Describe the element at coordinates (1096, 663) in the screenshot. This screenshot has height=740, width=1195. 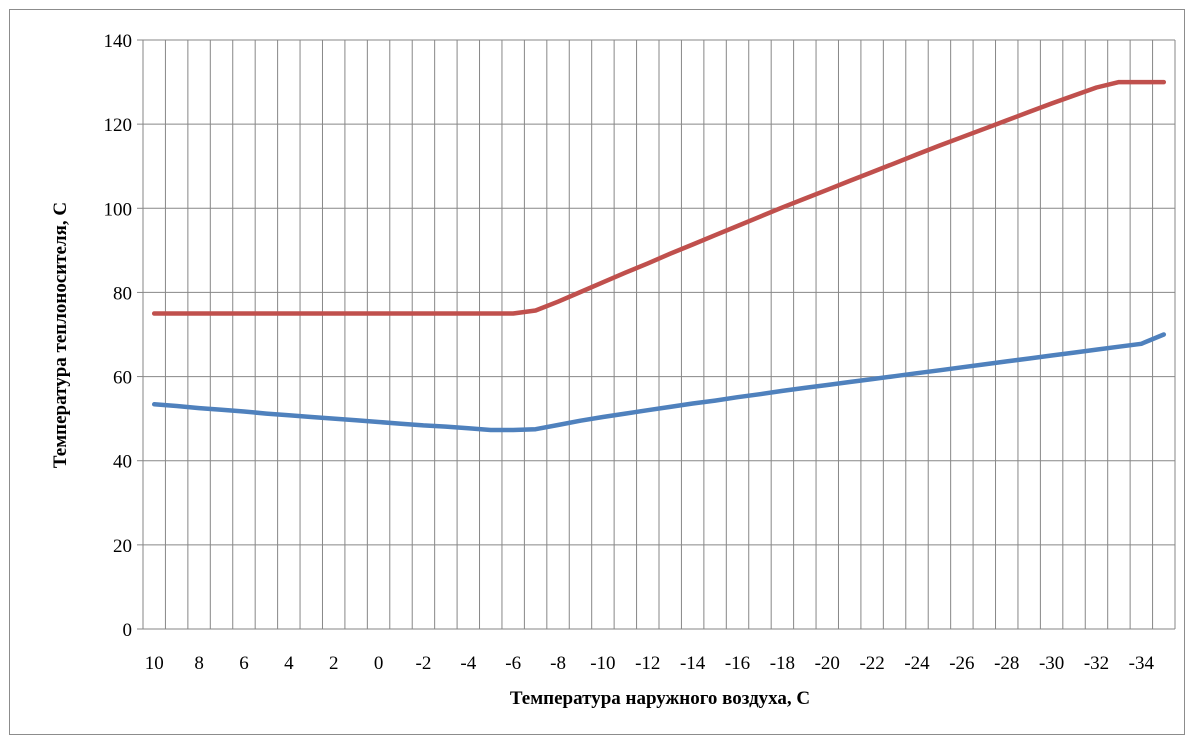
I see `x-tick-label: -32` at that location.